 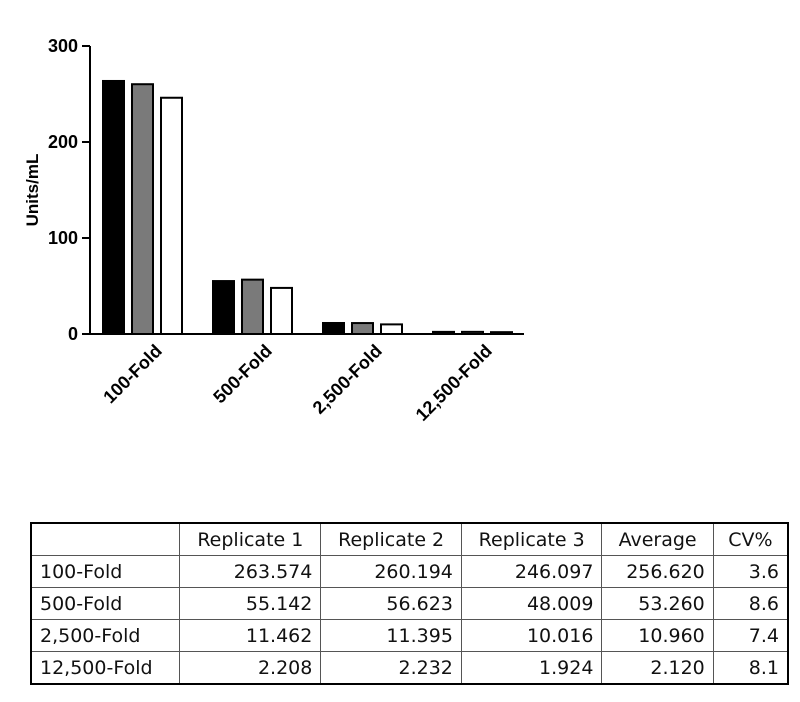 What do you see at coordinates (250, 539) in the screenshot?
I see `table-column-header: Replicate 1` at bounding box center [250, 539].